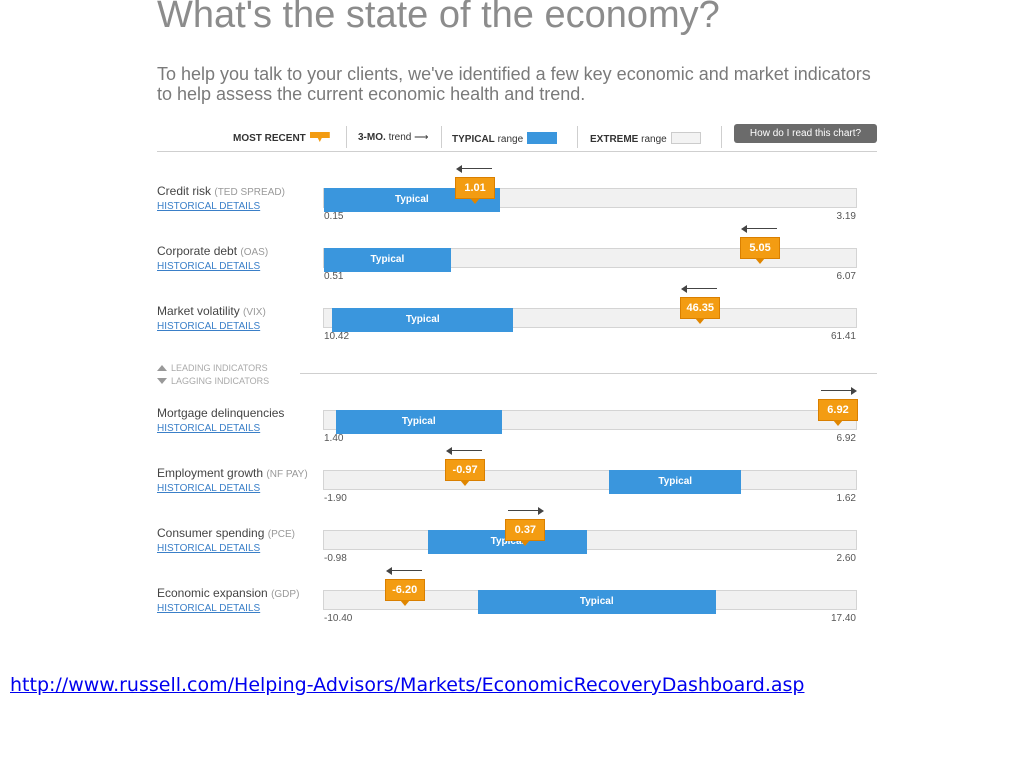  What do you see at coordinates (590, 535) in the screenshot?
I see `range-track: Typical -0.98 2.60 0.37` at bounding box center [590, 535].